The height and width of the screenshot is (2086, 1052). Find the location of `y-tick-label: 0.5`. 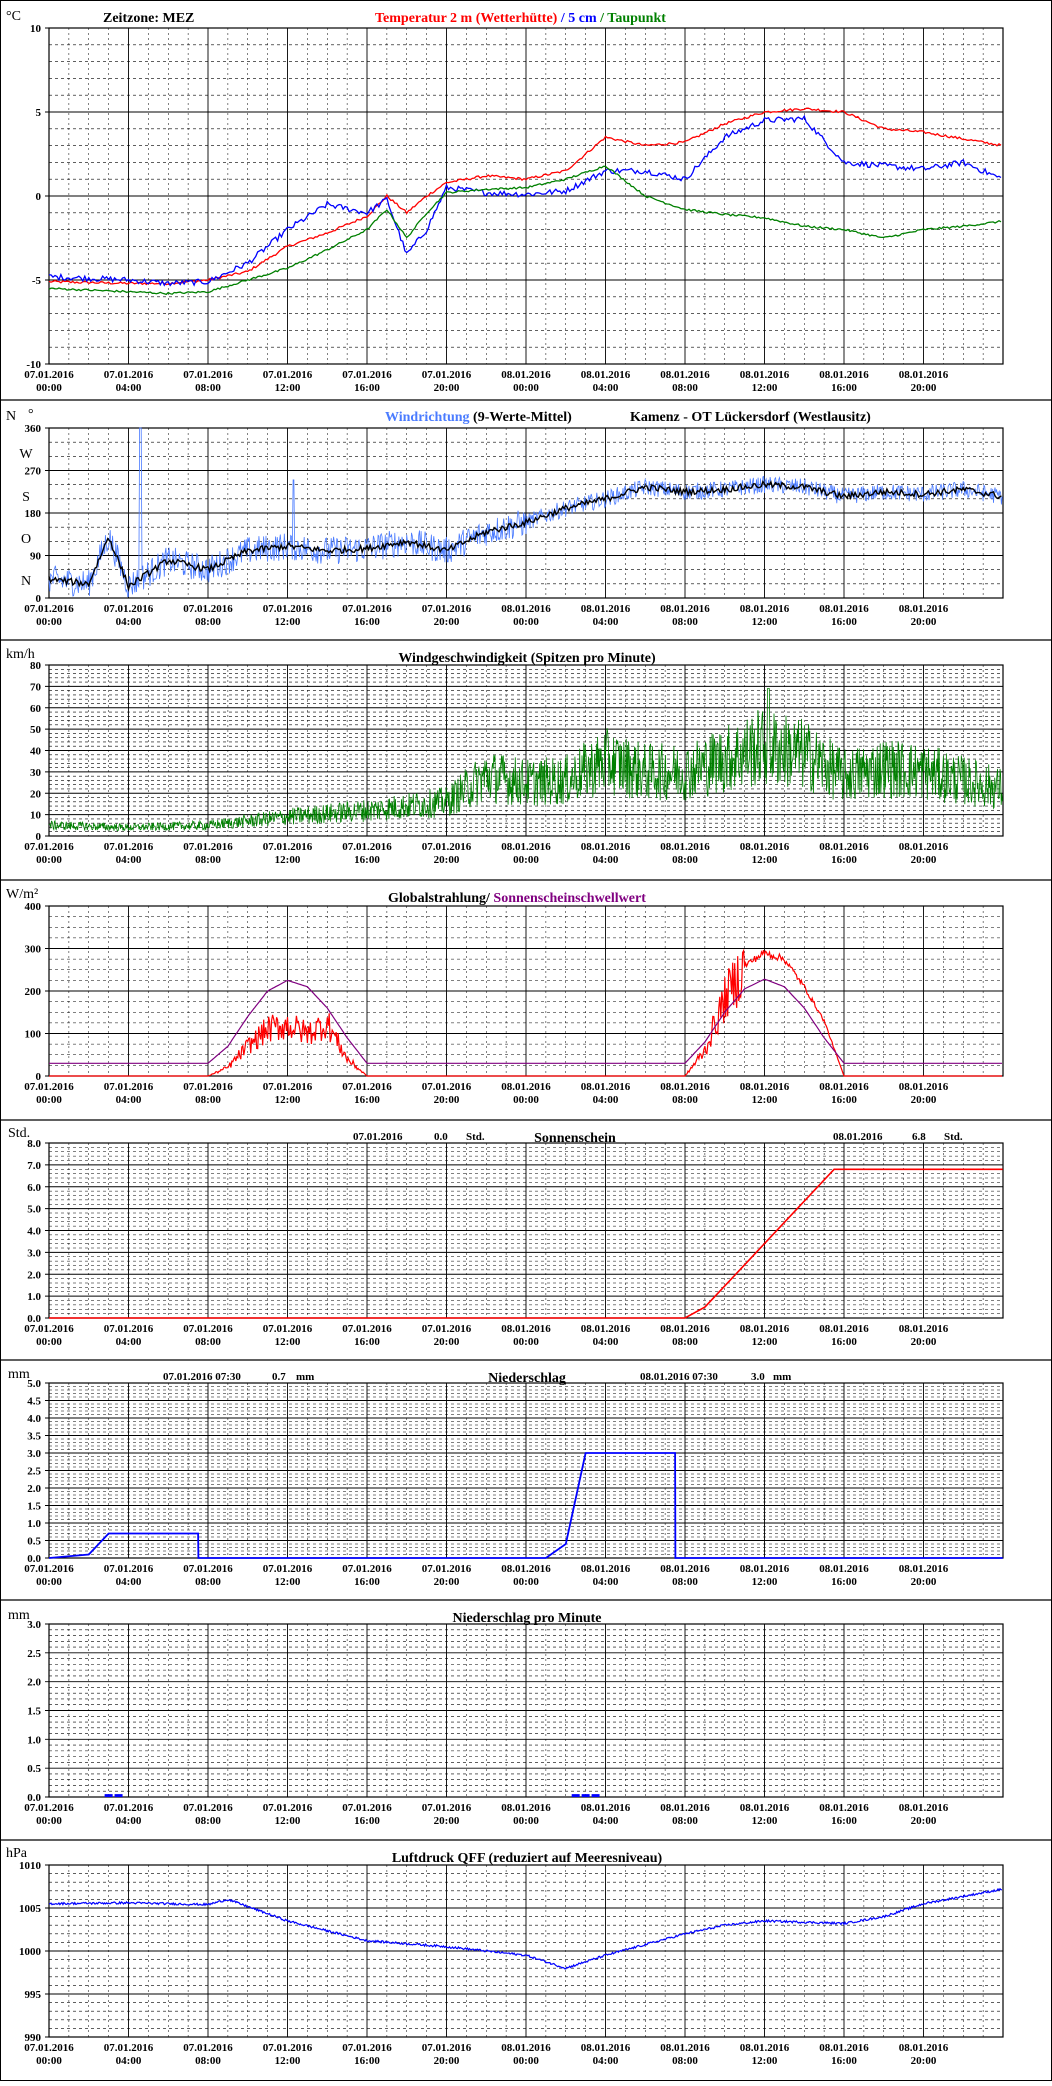

y-tick-label: 0.5 is located at coordinates (34, 1542).